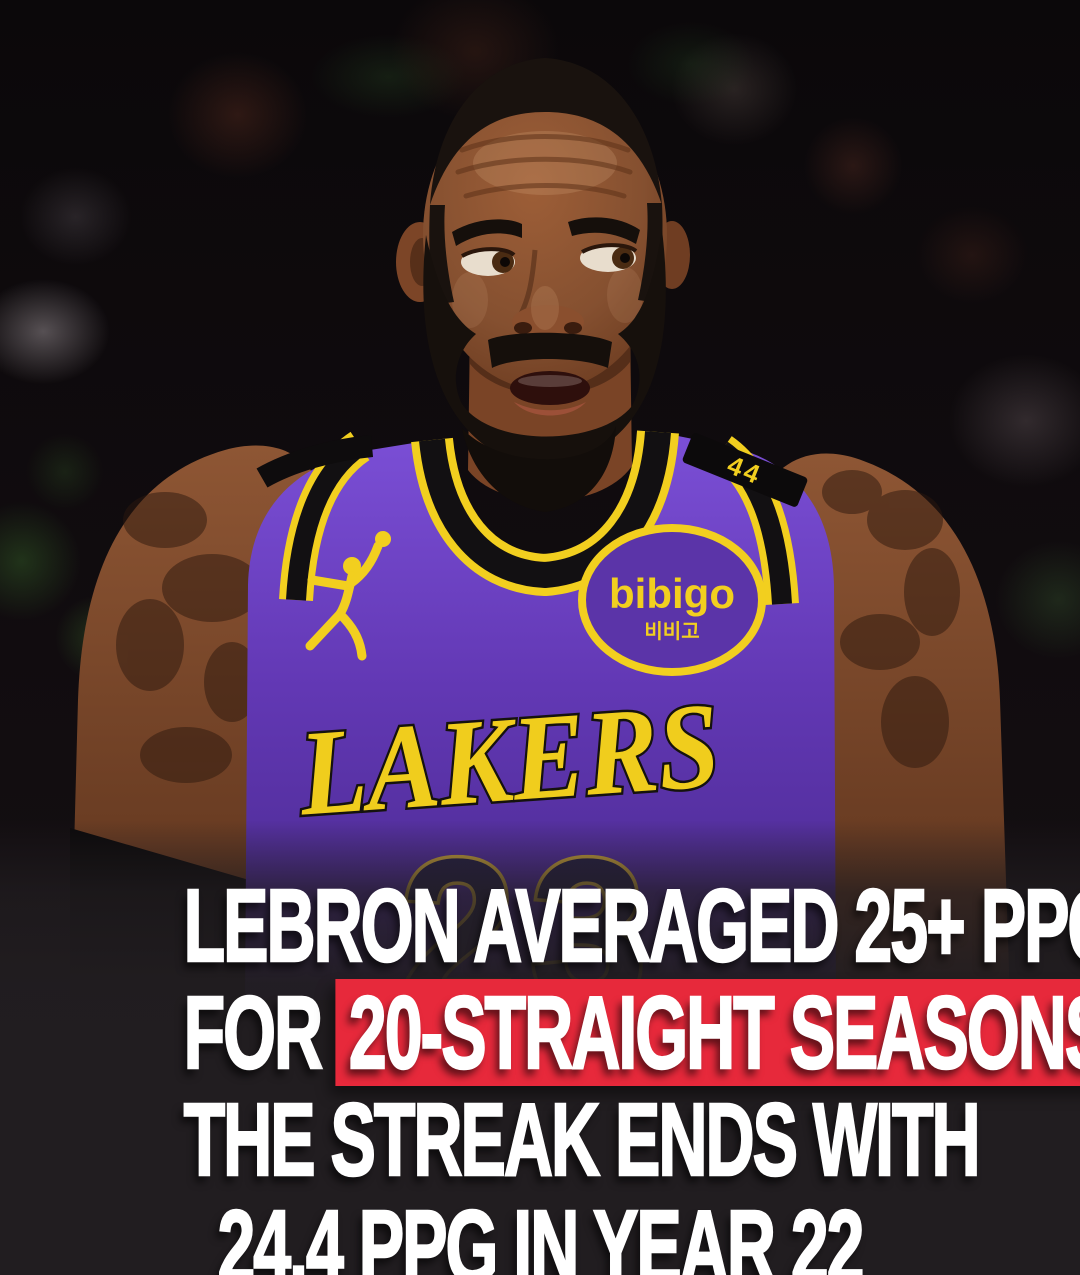 The image size is (1080, 1275). I want to click on forehead-wrinkles, so click(544, 166).